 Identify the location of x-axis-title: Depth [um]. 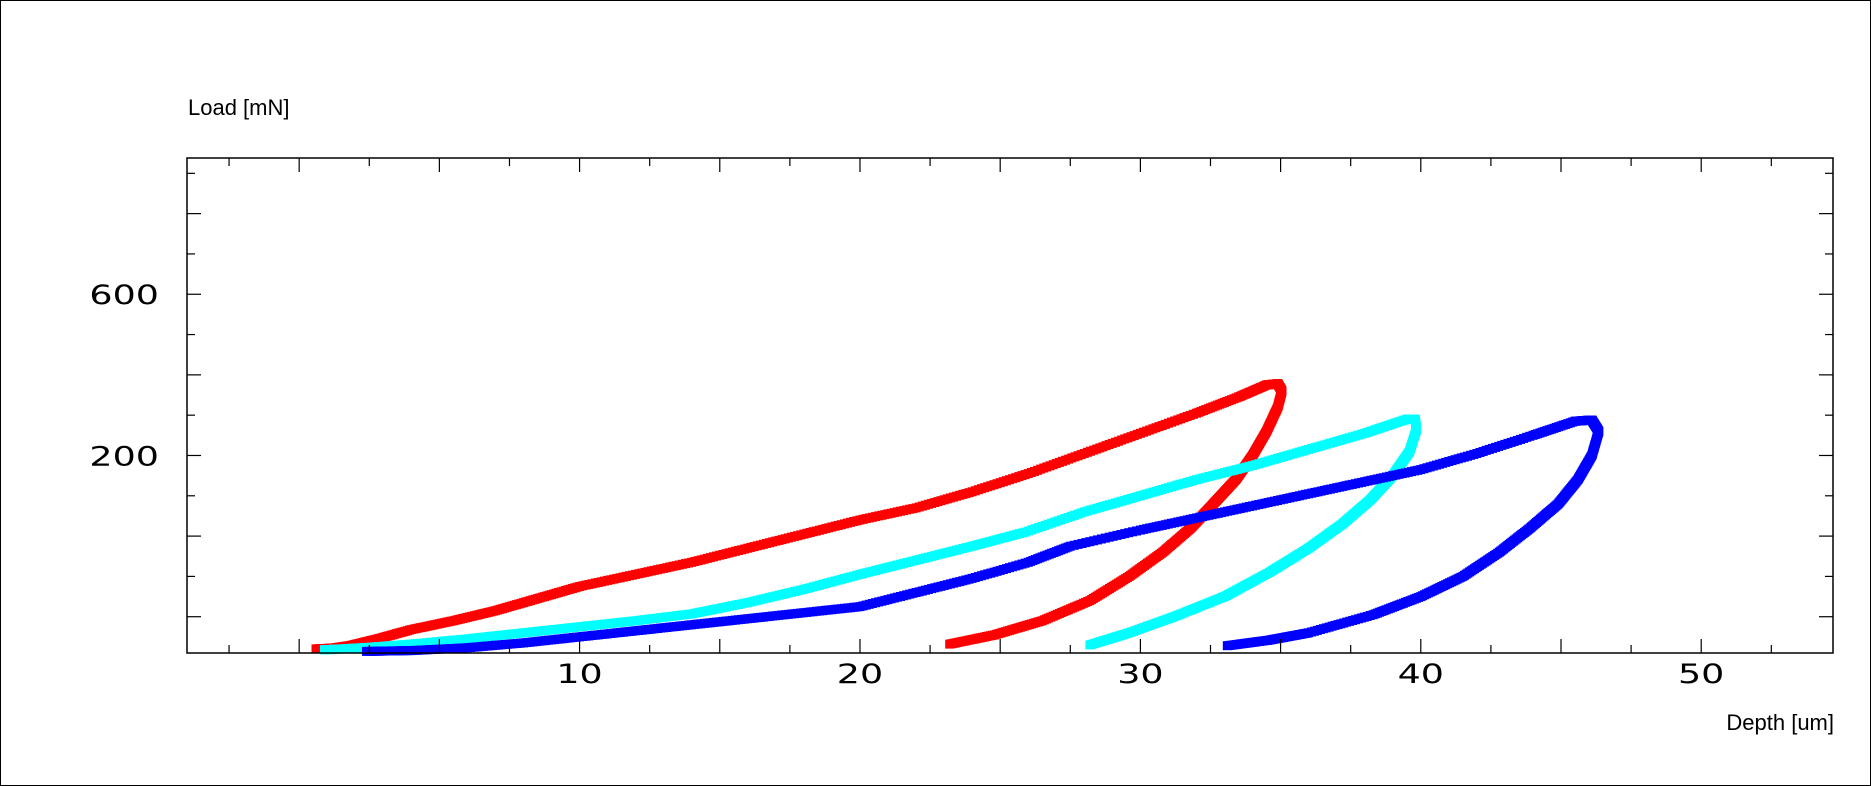
(1780, 722).